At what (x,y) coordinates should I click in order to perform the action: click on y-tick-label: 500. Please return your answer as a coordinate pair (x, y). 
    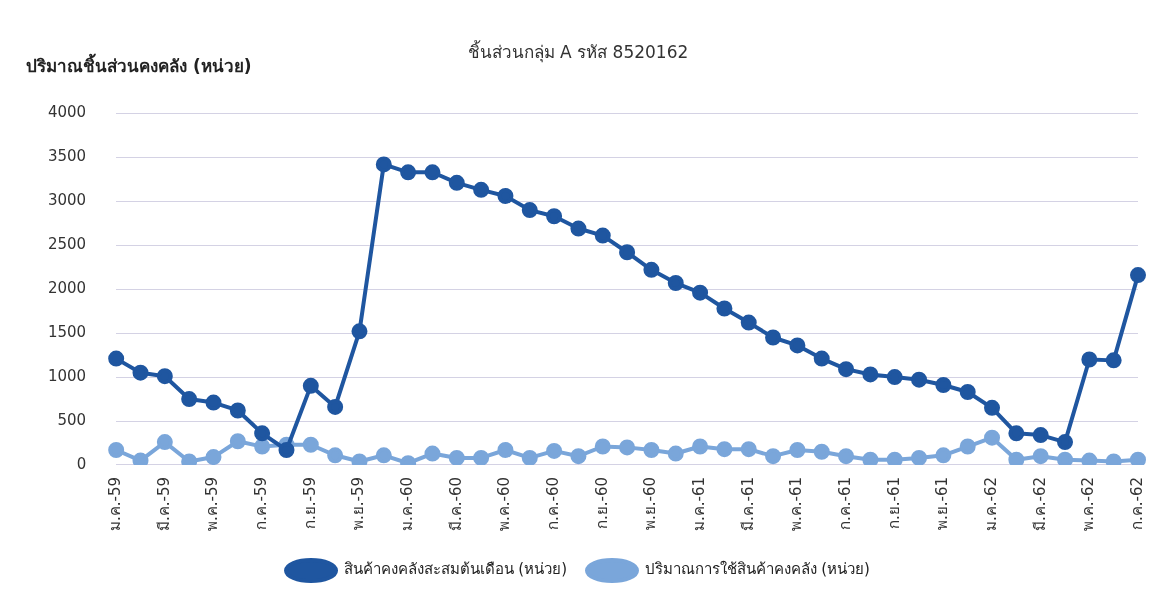
    Looking at the image, I should click on (72, 419).